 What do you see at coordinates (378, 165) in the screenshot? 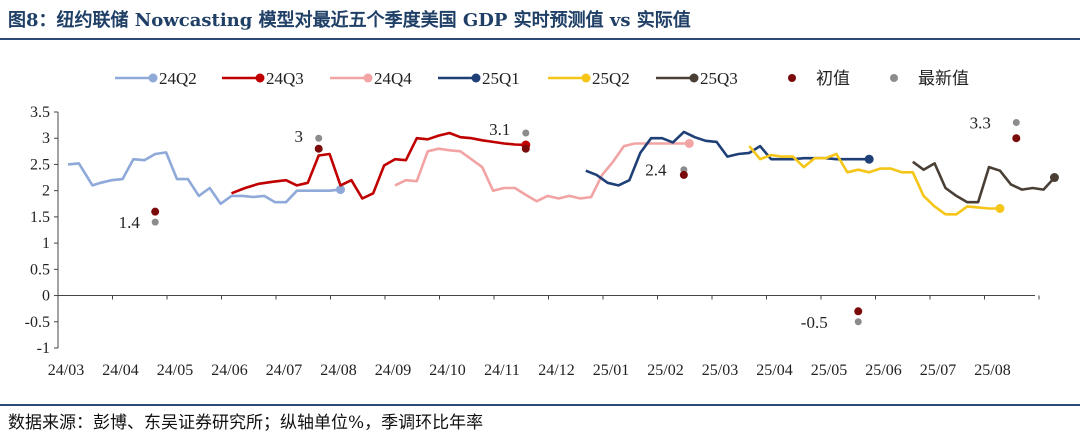
I see `series-line-24Q3` at bounding box center [378, 165].